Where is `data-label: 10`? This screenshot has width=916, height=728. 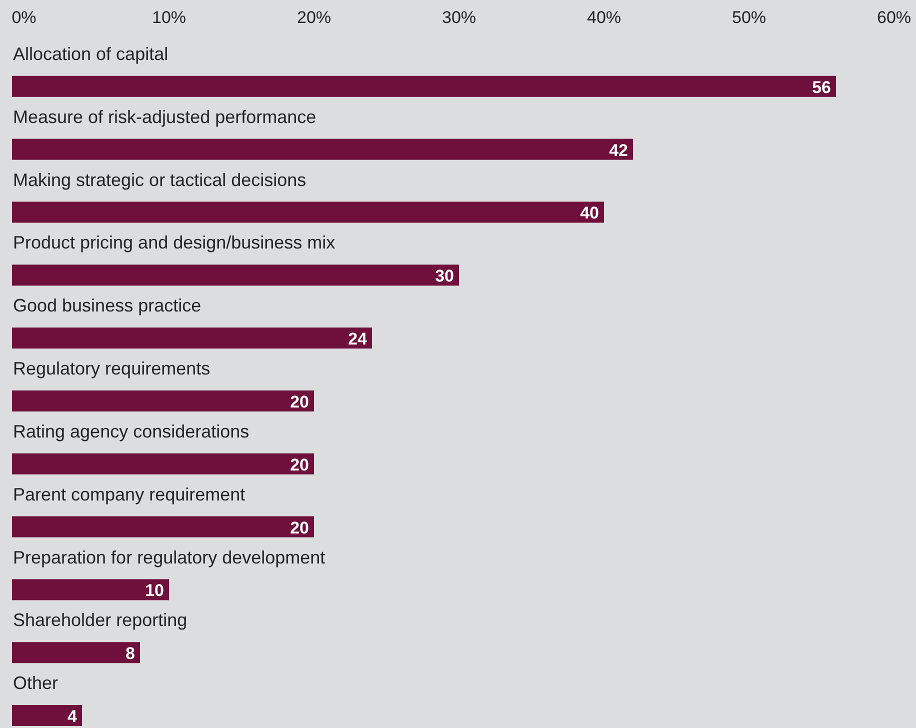
data-label: 10 is located at coordinates (154, 590).